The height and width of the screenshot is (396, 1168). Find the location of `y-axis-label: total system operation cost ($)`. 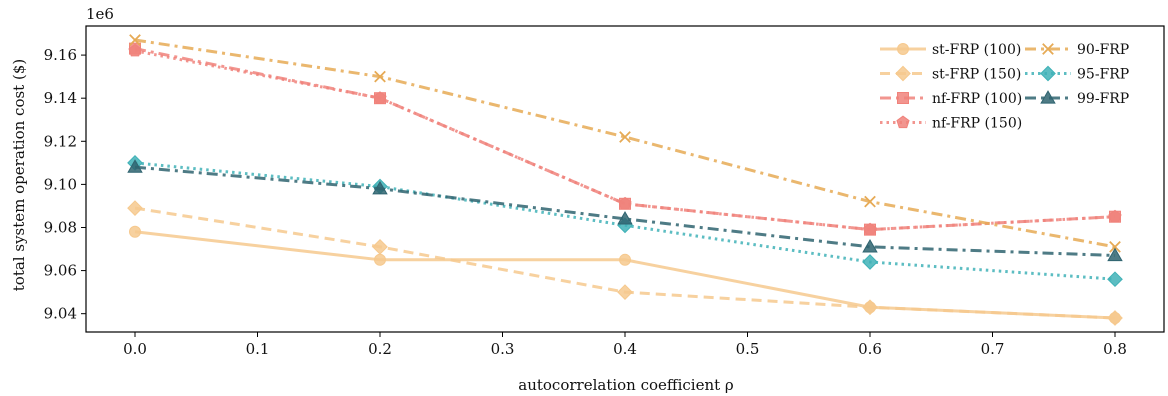

y-axis-label: total system operation cost ($) is located at coordinates (19, 175).